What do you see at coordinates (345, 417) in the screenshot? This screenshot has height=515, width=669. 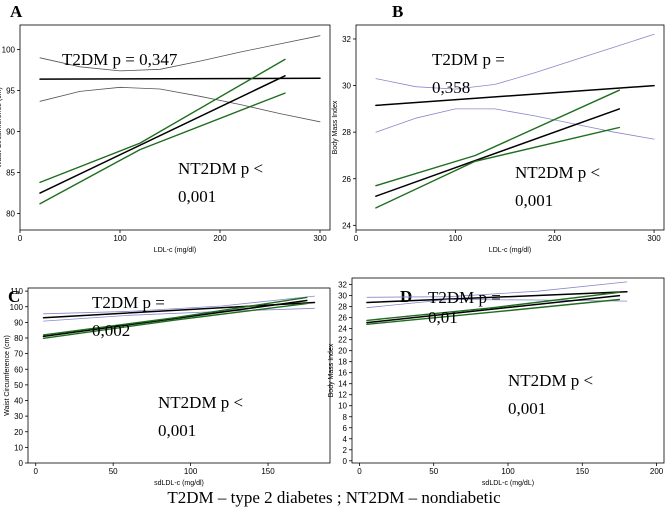 I see `y-tick-label: 8` at bounding box center [345, 417].